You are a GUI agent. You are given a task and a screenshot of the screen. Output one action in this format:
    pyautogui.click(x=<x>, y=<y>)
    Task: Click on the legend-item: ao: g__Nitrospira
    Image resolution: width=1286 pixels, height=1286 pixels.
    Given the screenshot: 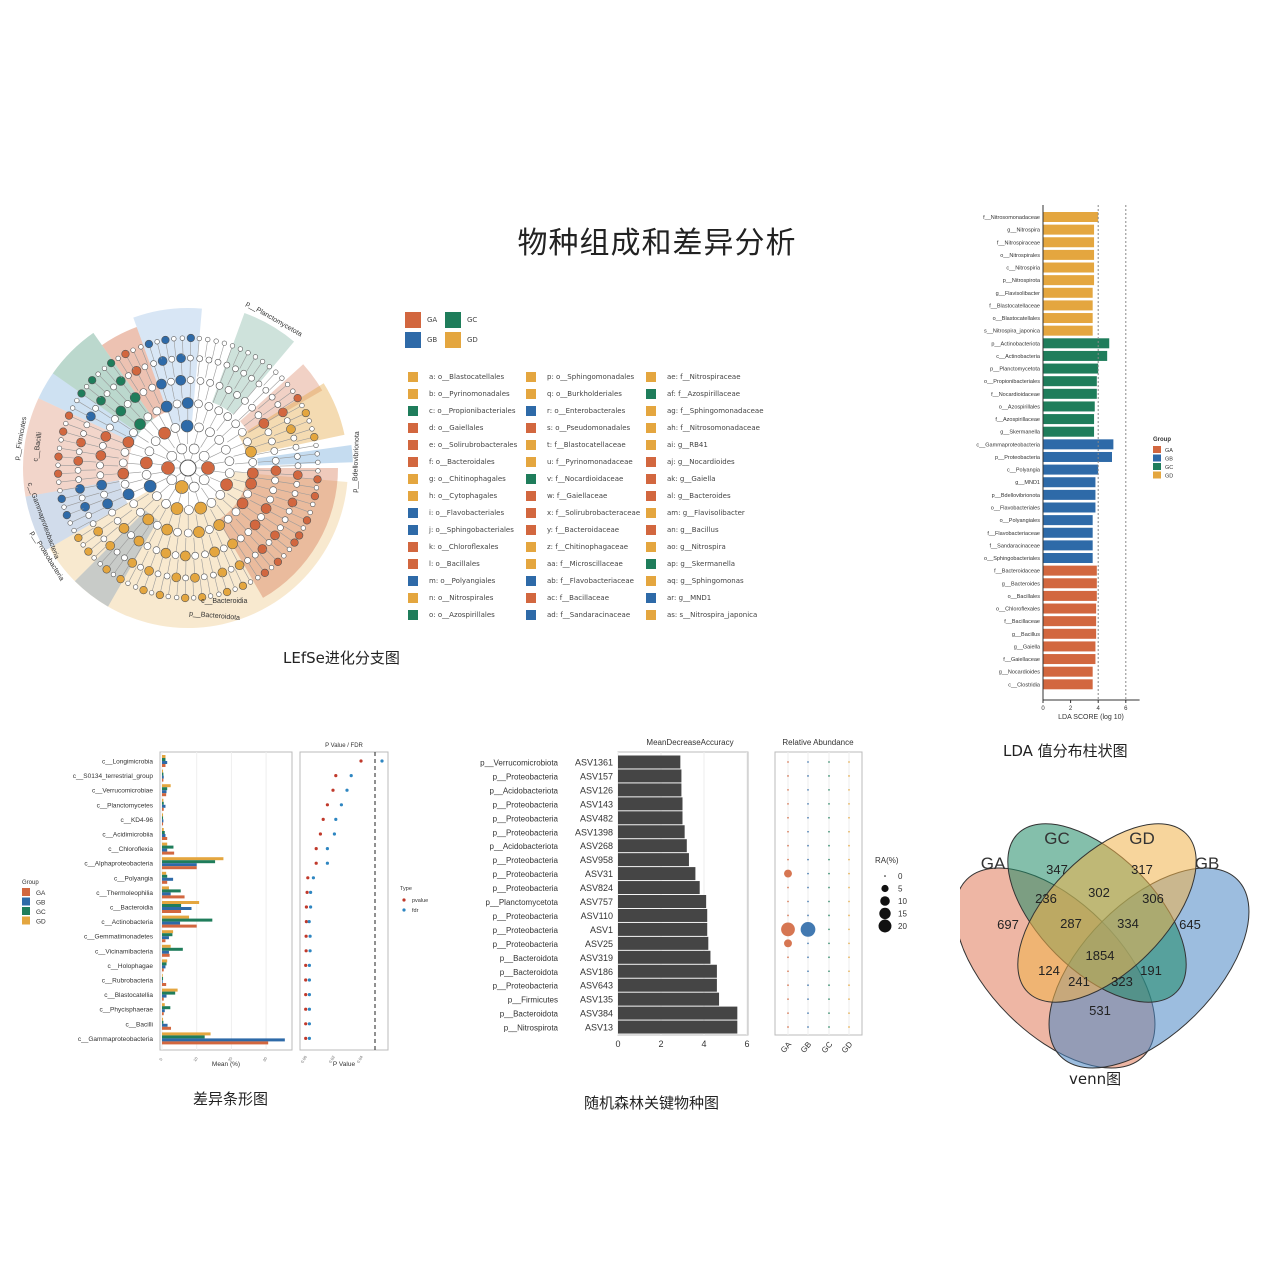 What is the action you would take?
    pyautogui.click(x=711, y=546)
    